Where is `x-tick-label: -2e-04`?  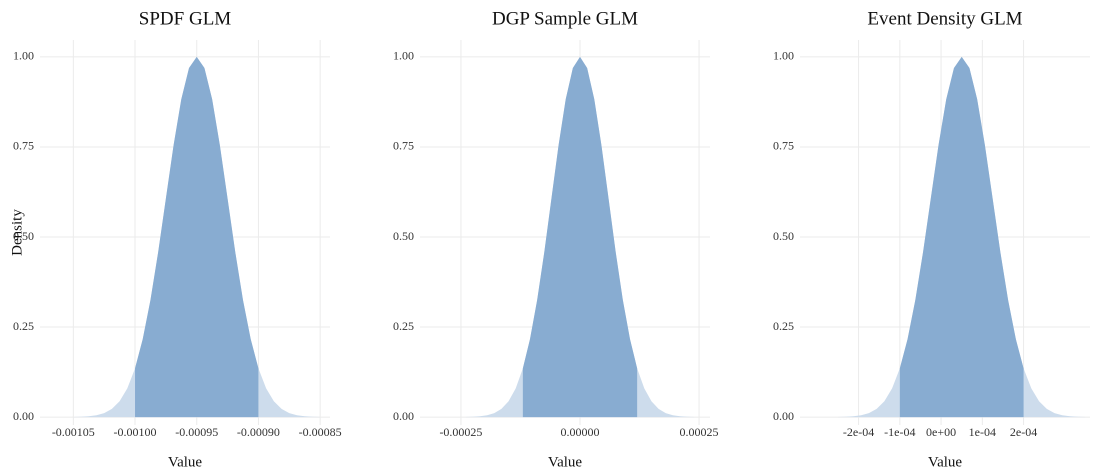 x-tick-label: -2e-04 is located at coordinates (858, 432).